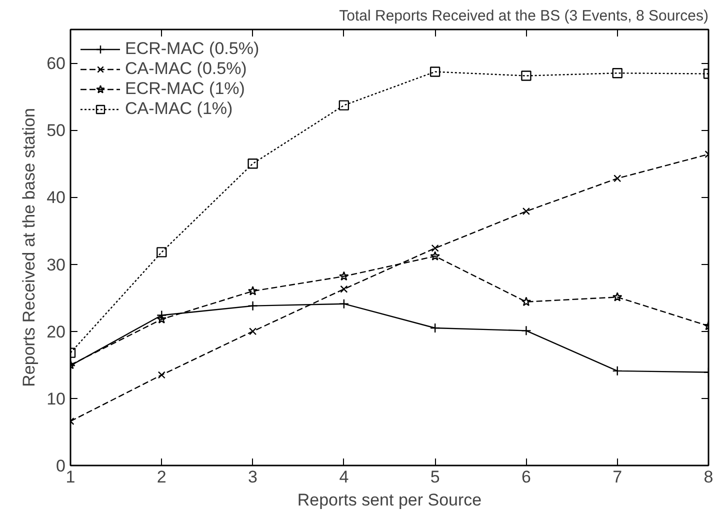 The width and height of the screenshot is (720, 512). I want to click on y-tick-label: 10, so click(56, 398).